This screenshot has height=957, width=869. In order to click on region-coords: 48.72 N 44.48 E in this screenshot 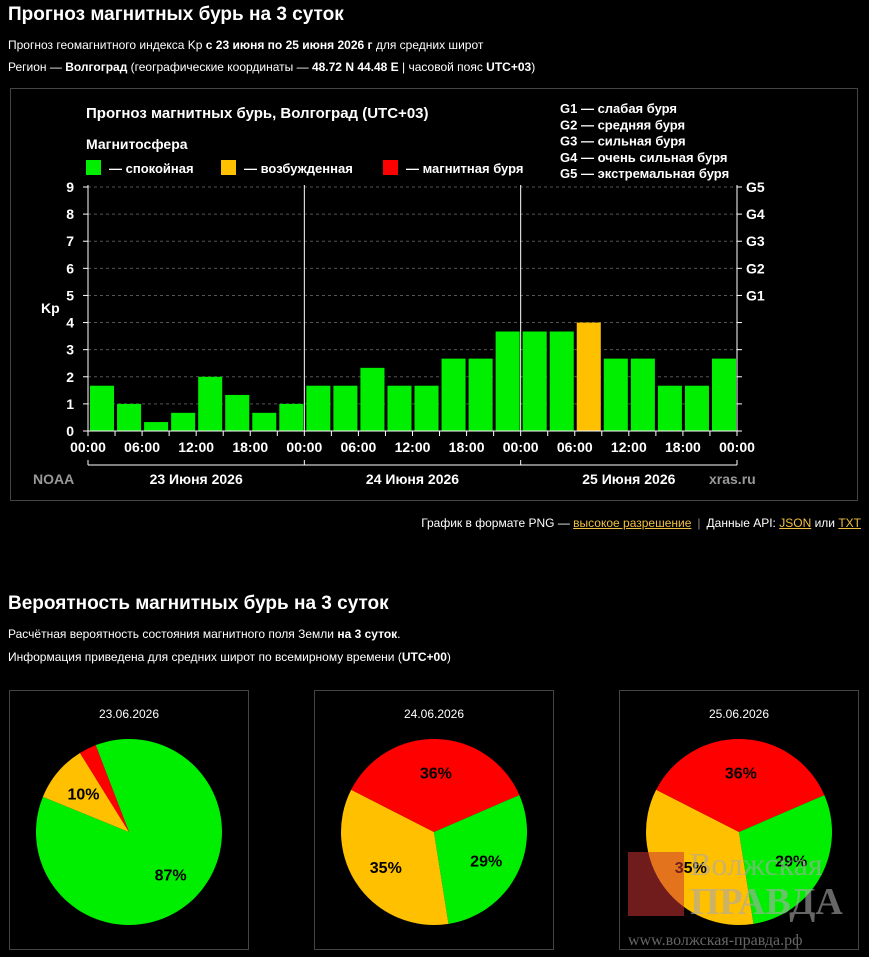, I will do `click(355, 67)`.